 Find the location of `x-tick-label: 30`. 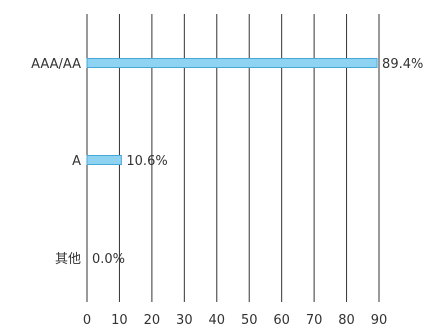

x-tick-label: 30 is located at coordinates (184, 320).